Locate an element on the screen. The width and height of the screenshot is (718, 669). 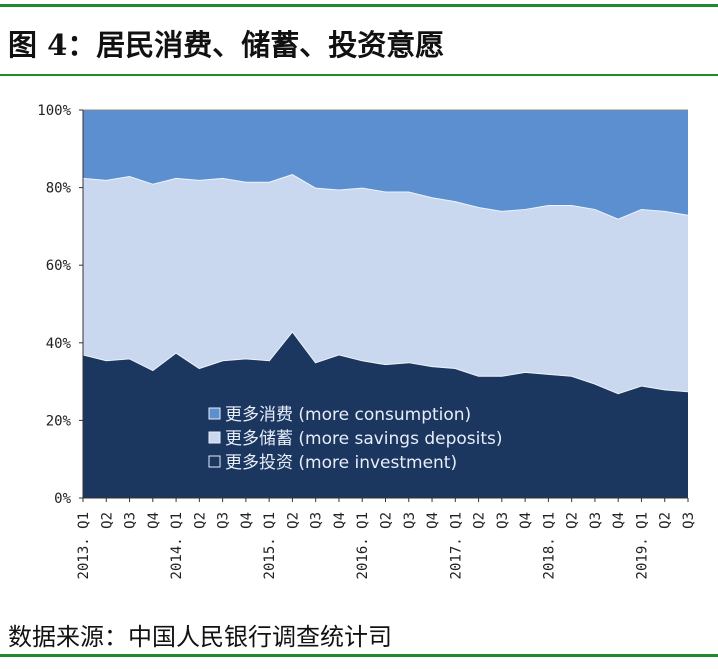
x-tick-label: 2014. Q1 is located at coordinates (177, 545).